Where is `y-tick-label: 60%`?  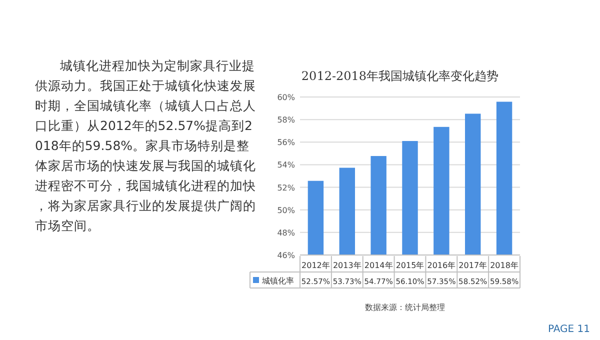 y-tick-label: 60% is located at coordinates (286, 97).